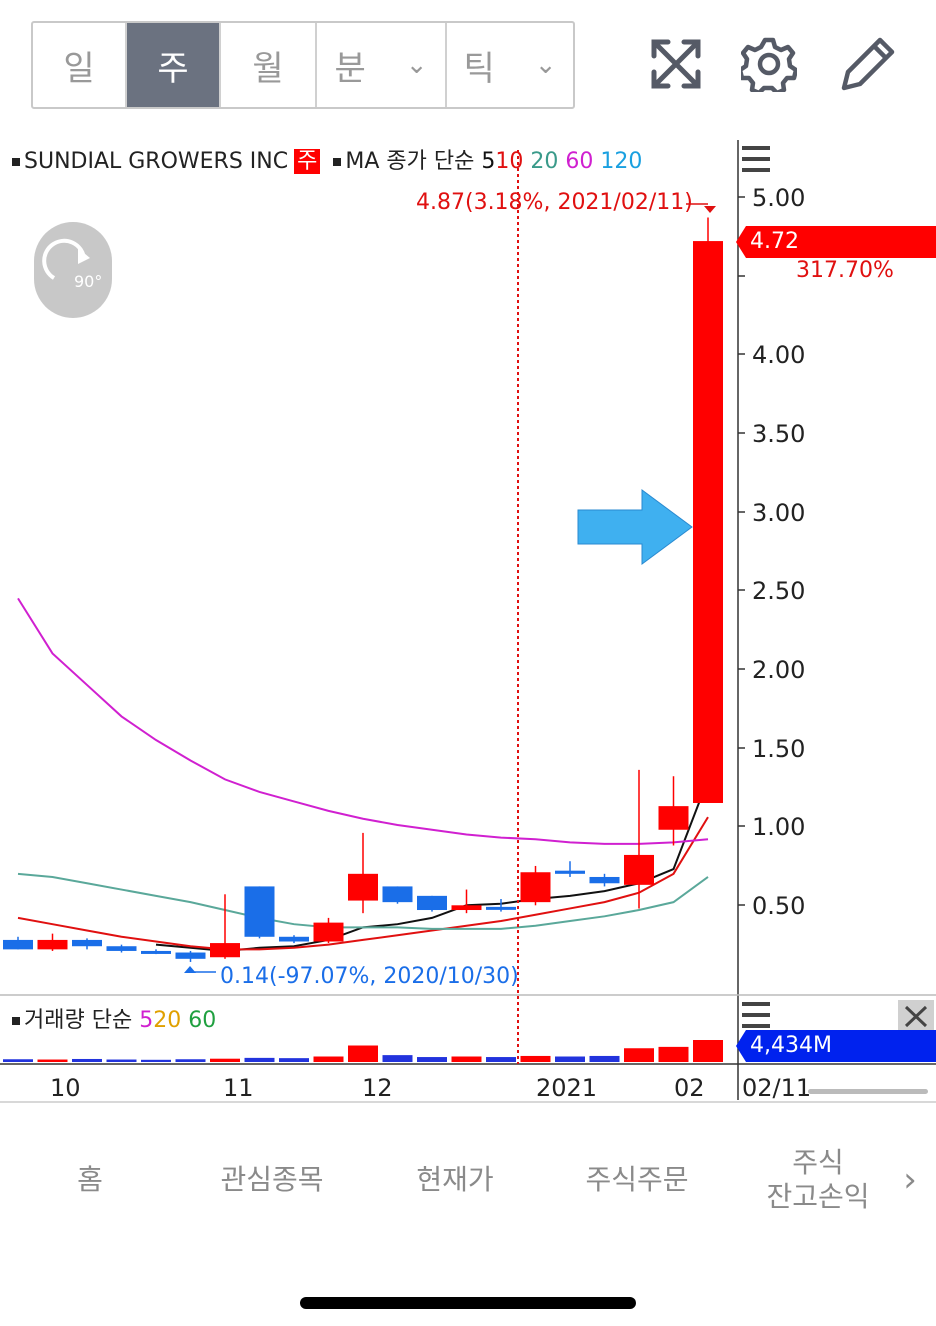  I want to click on gear-icon, so click(769, 64).